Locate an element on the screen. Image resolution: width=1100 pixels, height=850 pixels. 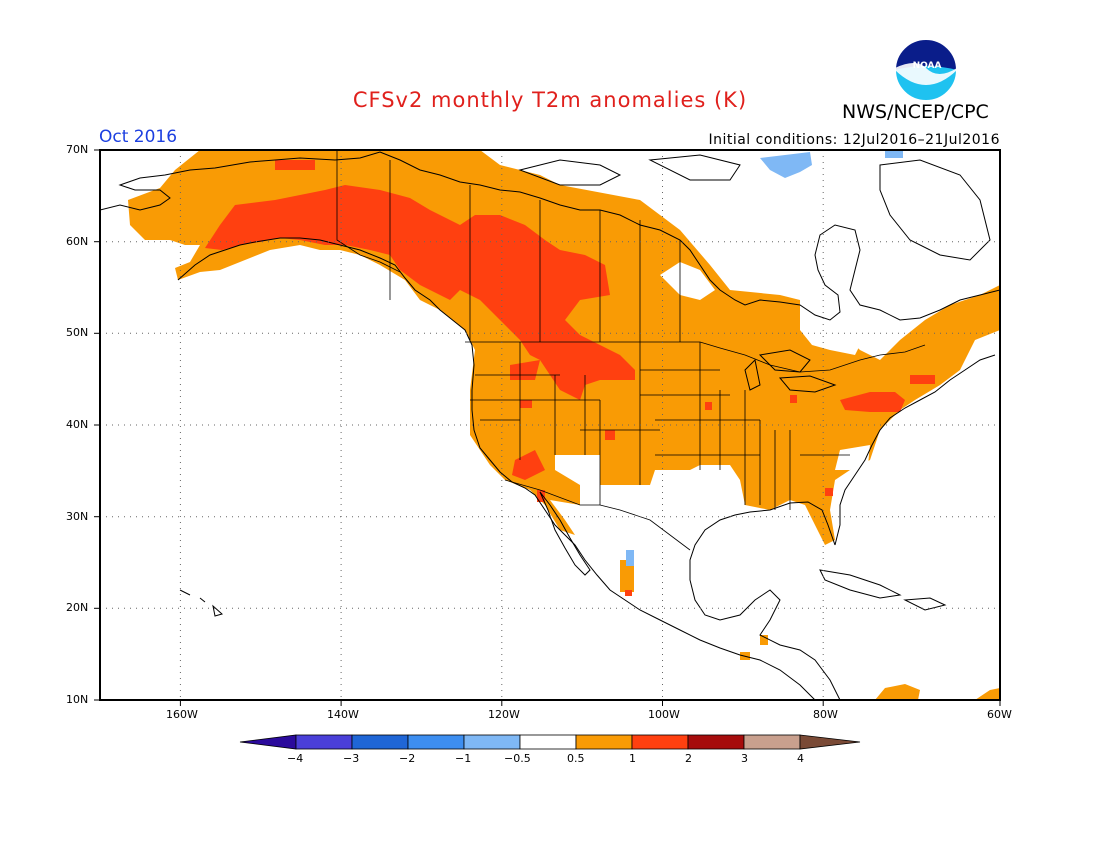
state-lines is located at coordinates (660, 426).